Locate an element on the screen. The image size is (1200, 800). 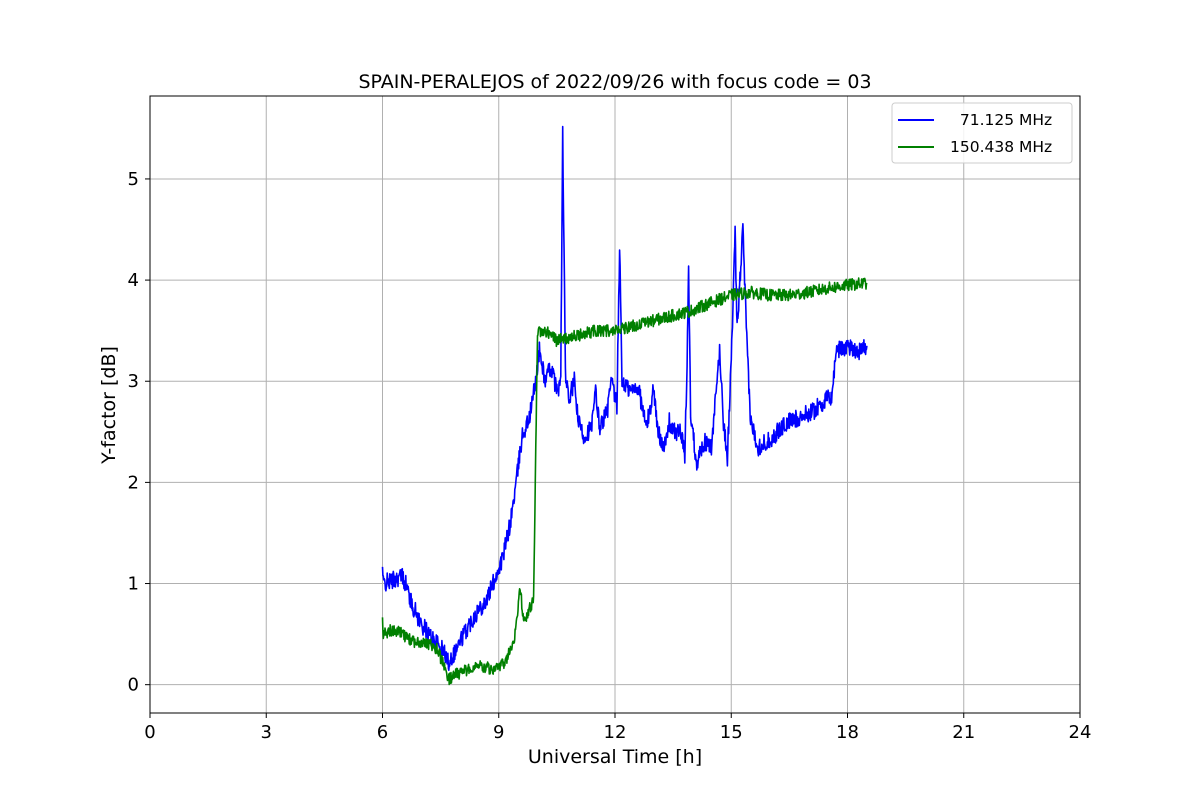
x-tick-label: 18 is located at coordinates (847, 732).